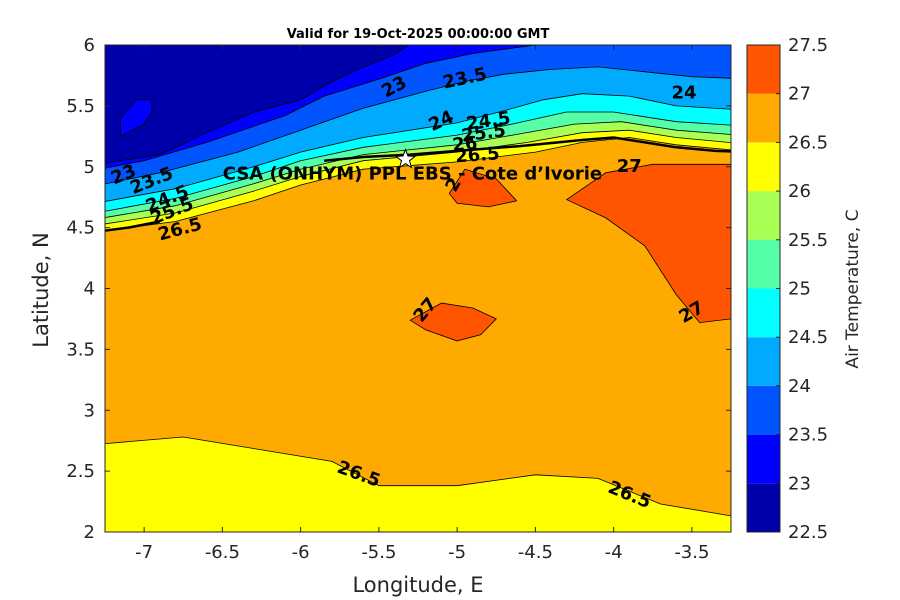 The height and width of the screenshot is (600, 900). I want to click on coastline, so click(527, 149).